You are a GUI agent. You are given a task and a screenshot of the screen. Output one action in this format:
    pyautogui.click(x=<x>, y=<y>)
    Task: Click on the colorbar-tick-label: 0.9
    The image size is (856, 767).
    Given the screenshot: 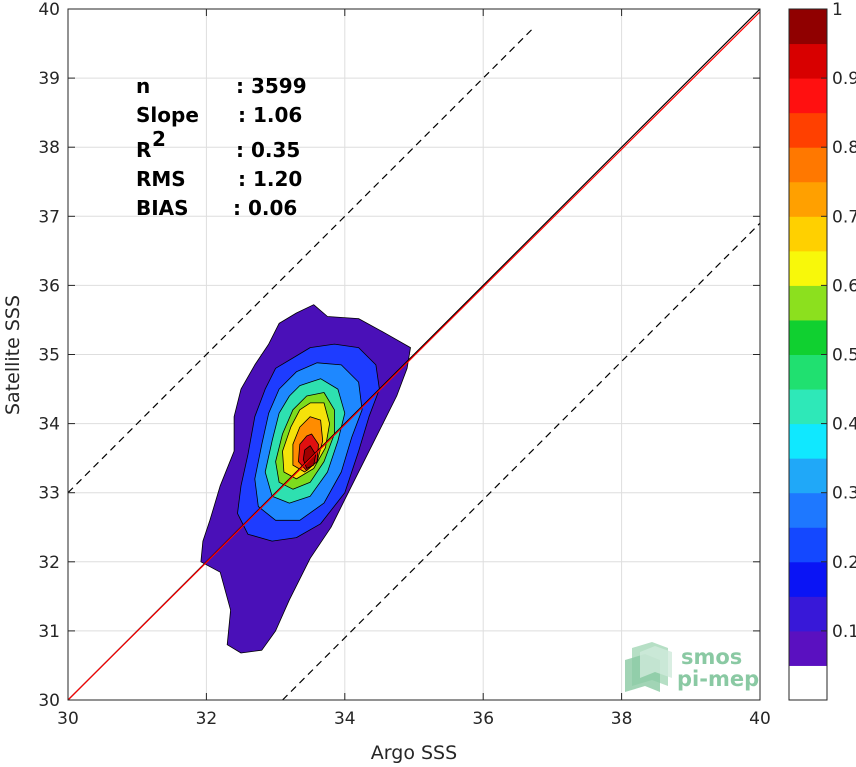 What is the action you would take?
    pyautogui.click(x=844, y=79)
    